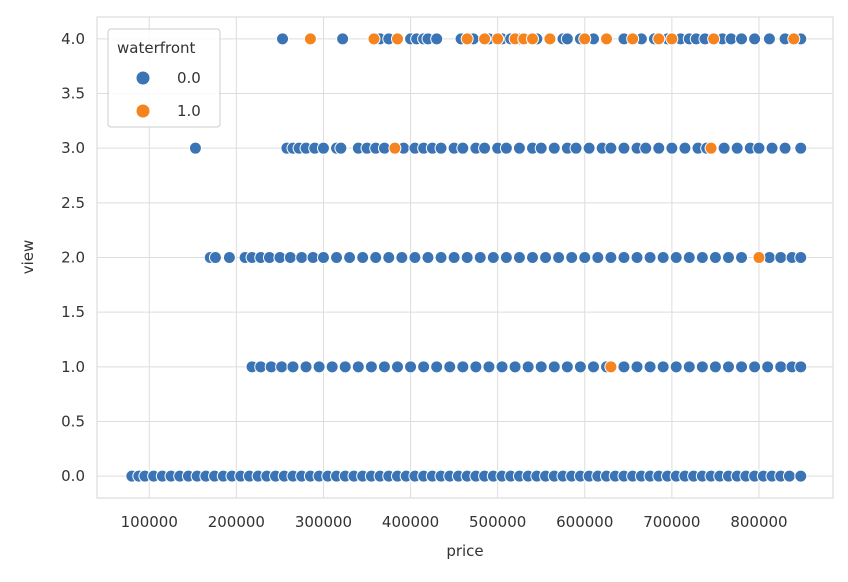  What do you see at coordinates (323, 522) in the screenshot?
I see `x-tick-label: 300000` at bounding box center [323, 522].